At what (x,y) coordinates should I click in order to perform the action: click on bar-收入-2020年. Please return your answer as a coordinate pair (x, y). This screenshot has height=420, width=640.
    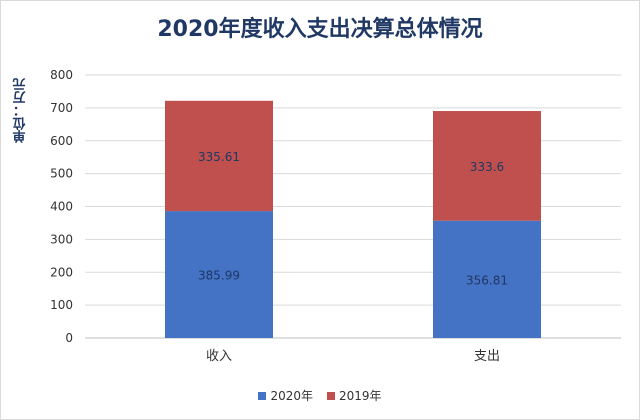
    Looking at the image, I should click on (219, 274).